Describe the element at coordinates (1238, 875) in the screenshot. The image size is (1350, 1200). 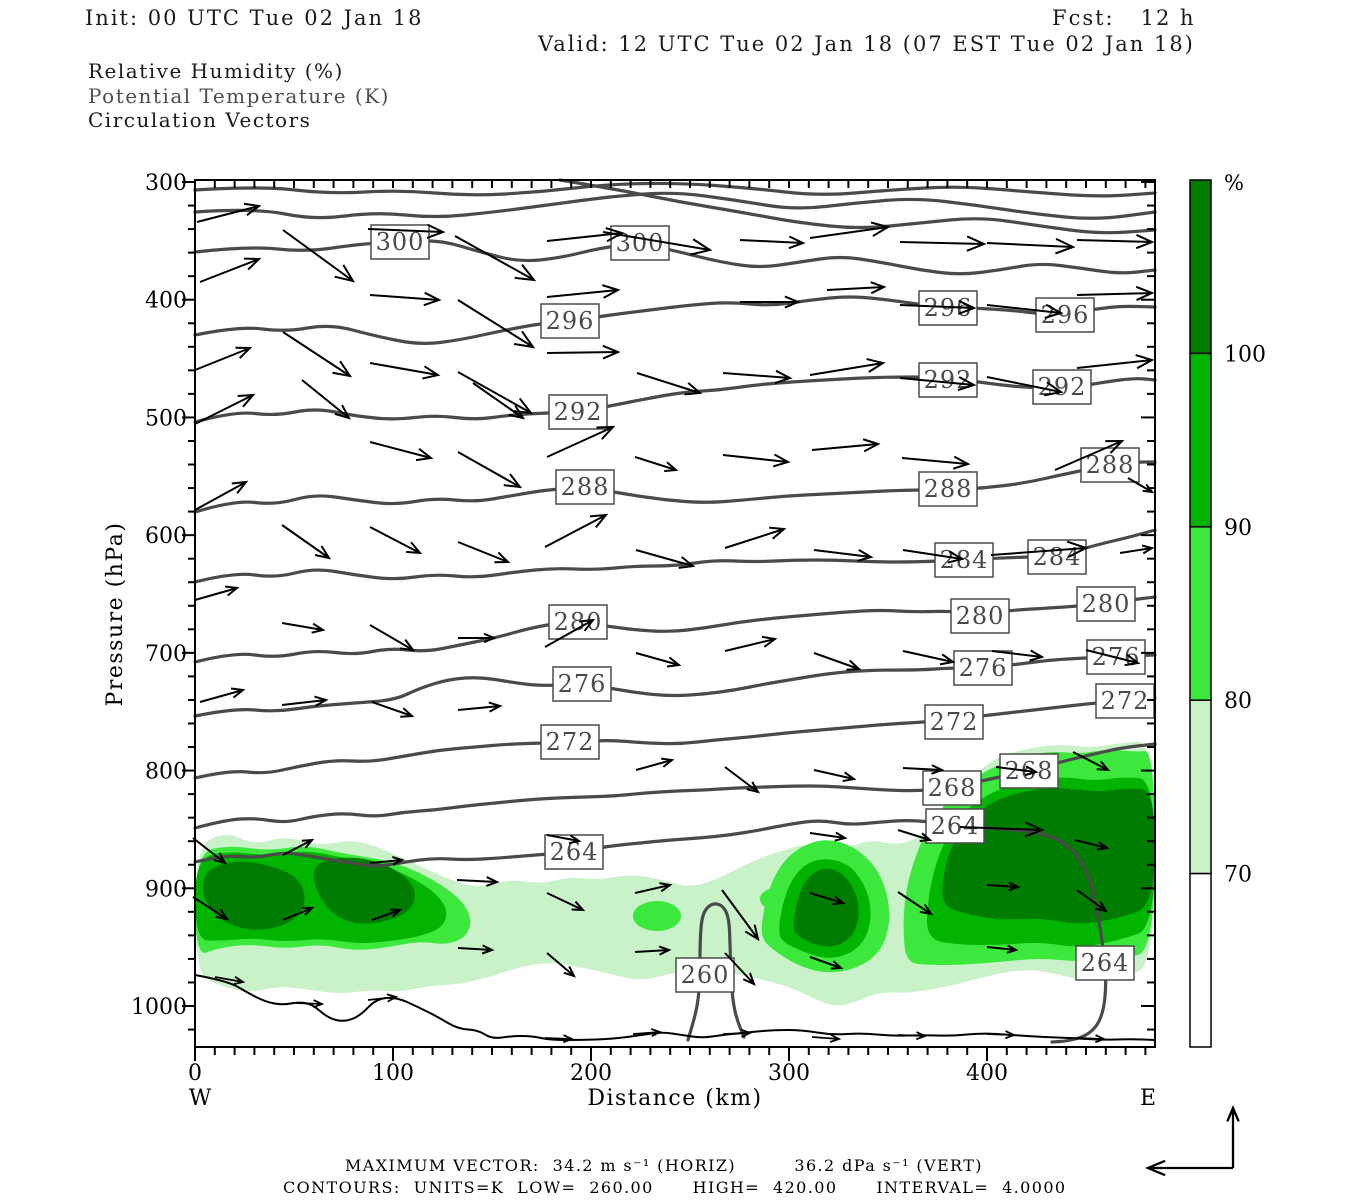
I see `colorbar-tick-label: 70` at that location.